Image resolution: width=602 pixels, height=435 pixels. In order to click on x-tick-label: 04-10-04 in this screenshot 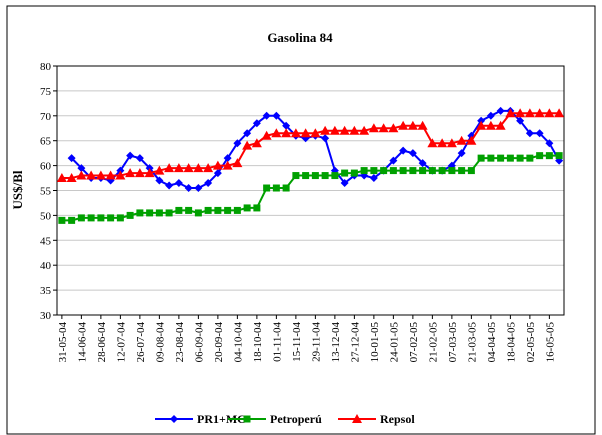, I will do `click(238, 342)`.